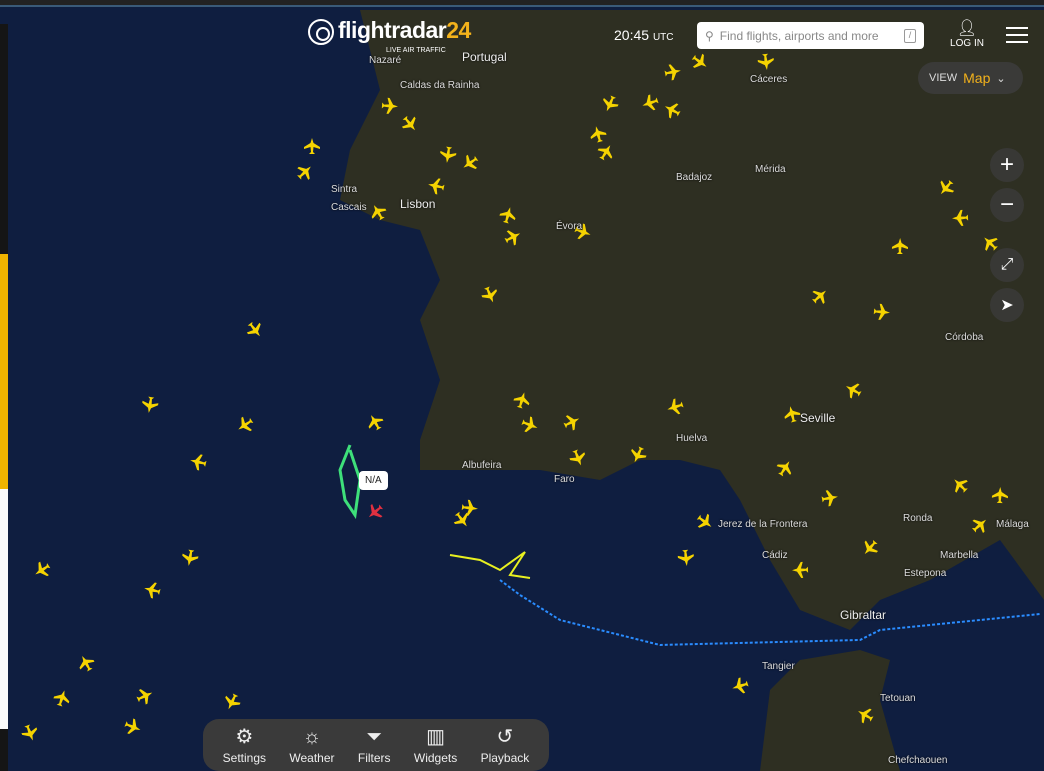 This screenshot has width=1044, height=771. I want to click on zoom-in-button: +, so click(1007, 165).